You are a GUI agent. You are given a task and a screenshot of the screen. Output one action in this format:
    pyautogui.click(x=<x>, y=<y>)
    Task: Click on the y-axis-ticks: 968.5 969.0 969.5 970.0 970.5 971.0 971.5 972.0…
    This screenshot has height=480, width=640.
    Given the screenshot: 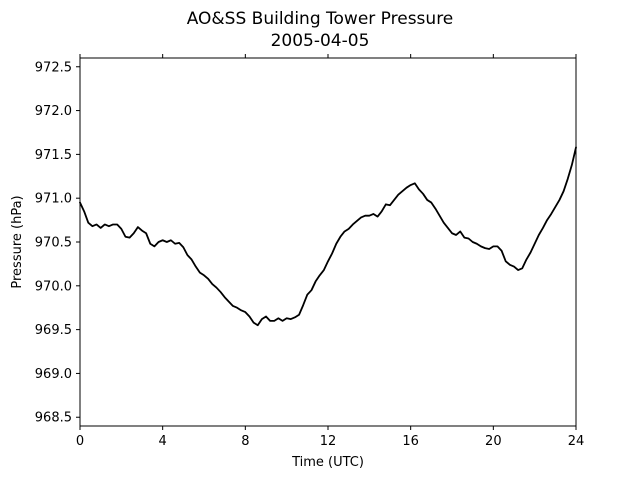 What is the action you would take?
    pyautogui.click(x=57, y=243)
    